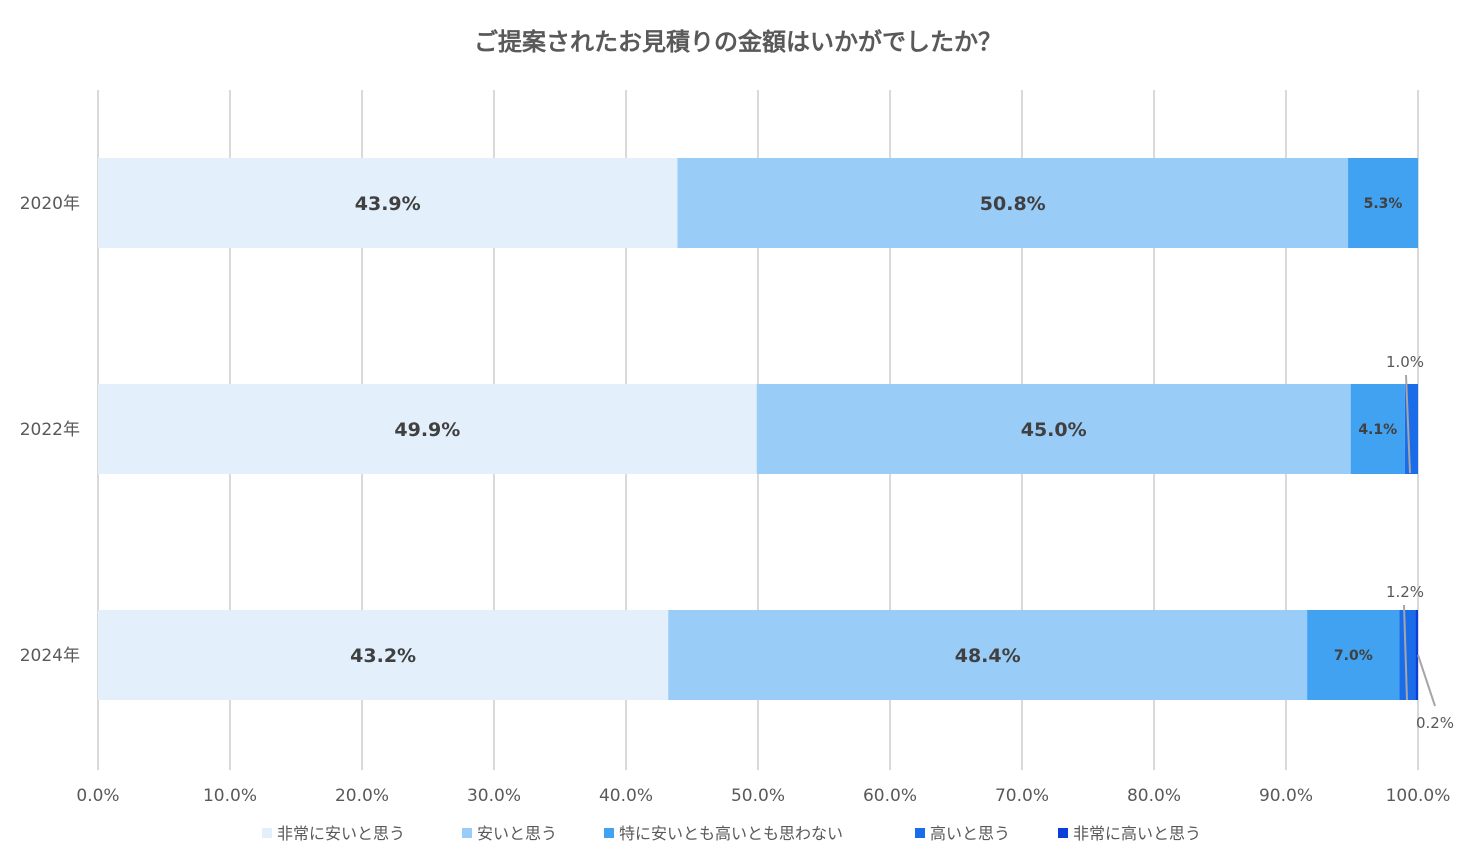 This screenshot has width=1477, height=866. Describe the element at coordinates (362, 796) in the screenshot. I see `x-tick-label: 20.0%` at that location.